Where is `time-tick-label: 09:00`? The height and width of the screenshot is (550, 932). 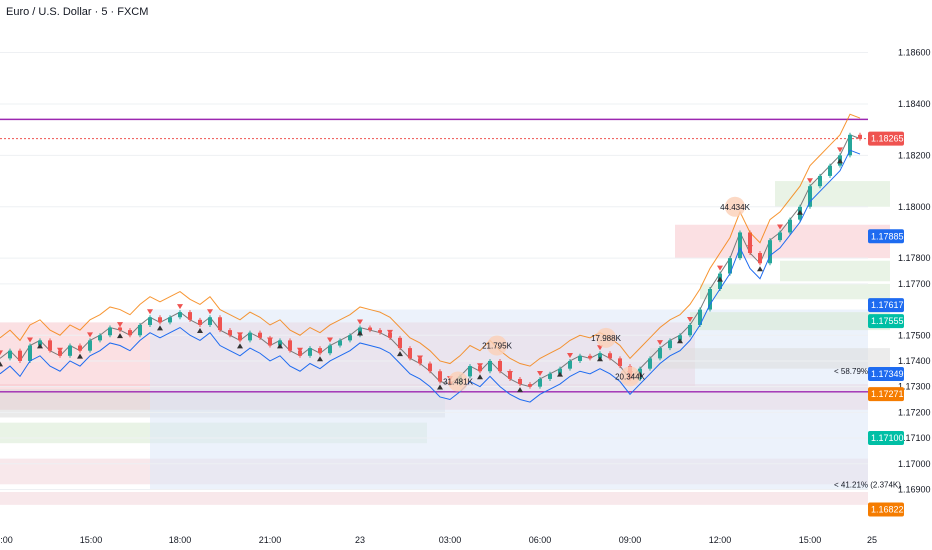
time-tick-label: 09:00 is located at coordinates (630, 540).